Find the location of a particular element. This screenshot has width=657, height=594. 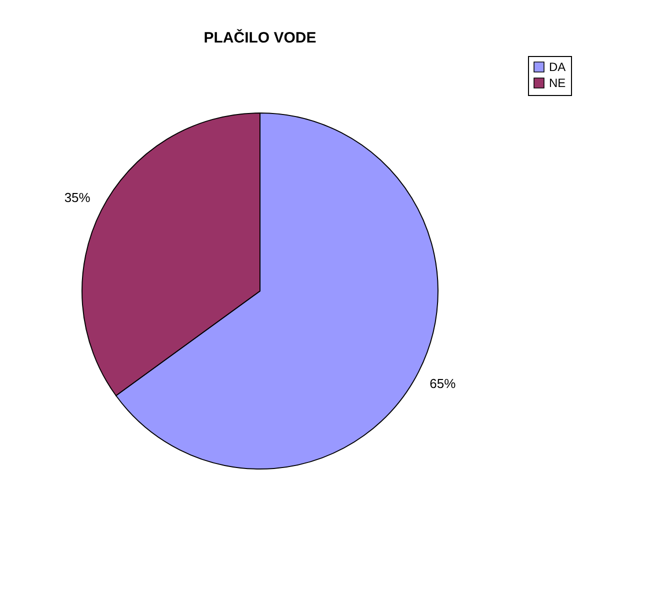

chart-title: PLAČILO VODE is located at coordinates (260, 37).